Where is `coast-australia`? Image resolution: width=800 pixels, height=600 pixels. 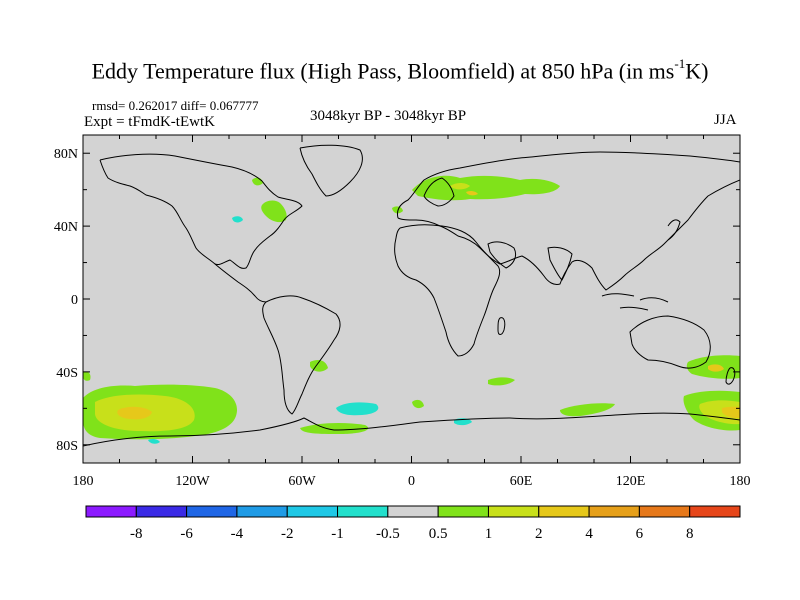 coast-australia is located at coordinates (670, 342).